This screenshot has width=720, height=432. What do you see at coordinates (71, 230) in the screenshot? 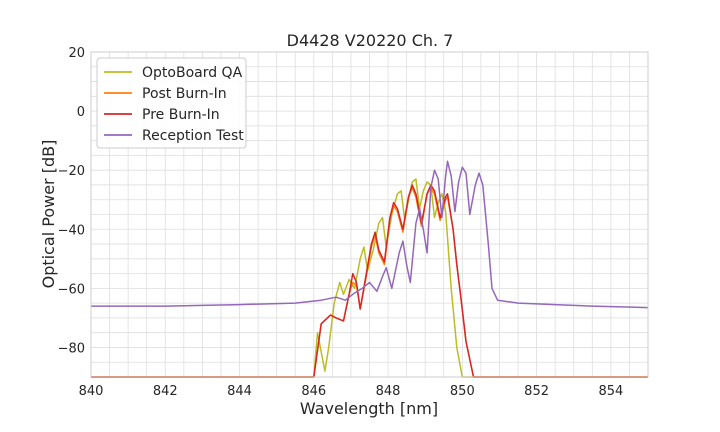
I see `y-tick-label: −40` at bounding box center [71, 230].